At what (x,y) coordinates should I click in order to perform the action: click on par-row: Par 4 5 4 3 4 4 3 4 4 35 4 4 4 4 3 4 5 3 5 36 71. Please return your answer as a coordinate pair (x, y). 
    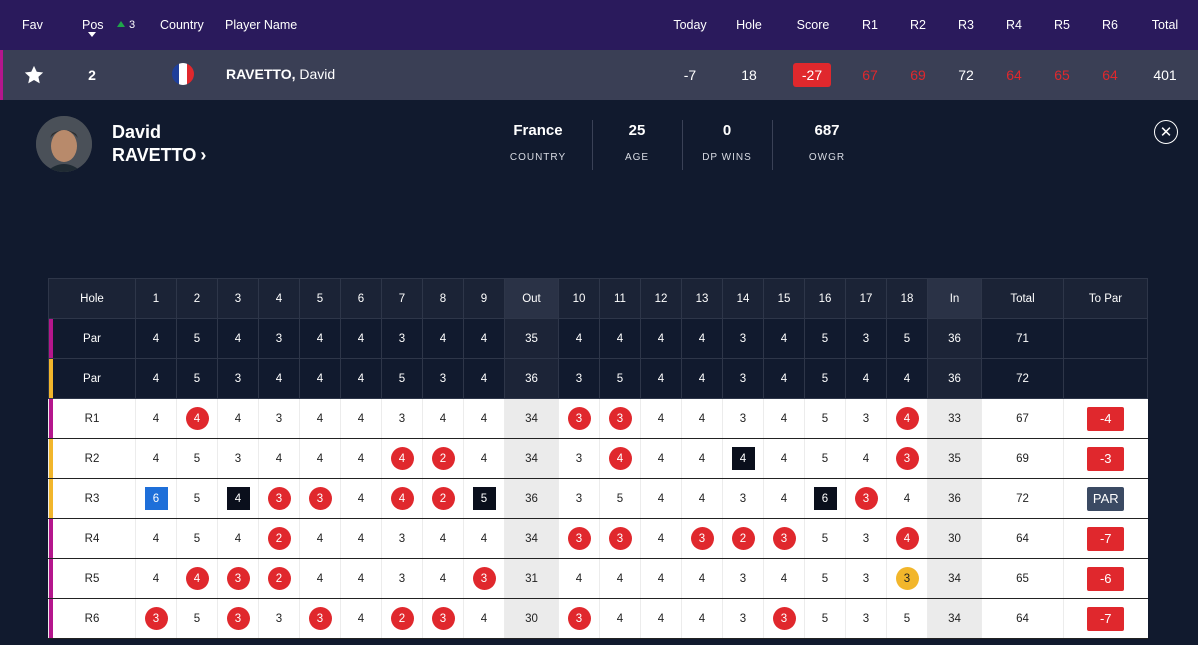
    Looking at the image, I should click on (598, 338).